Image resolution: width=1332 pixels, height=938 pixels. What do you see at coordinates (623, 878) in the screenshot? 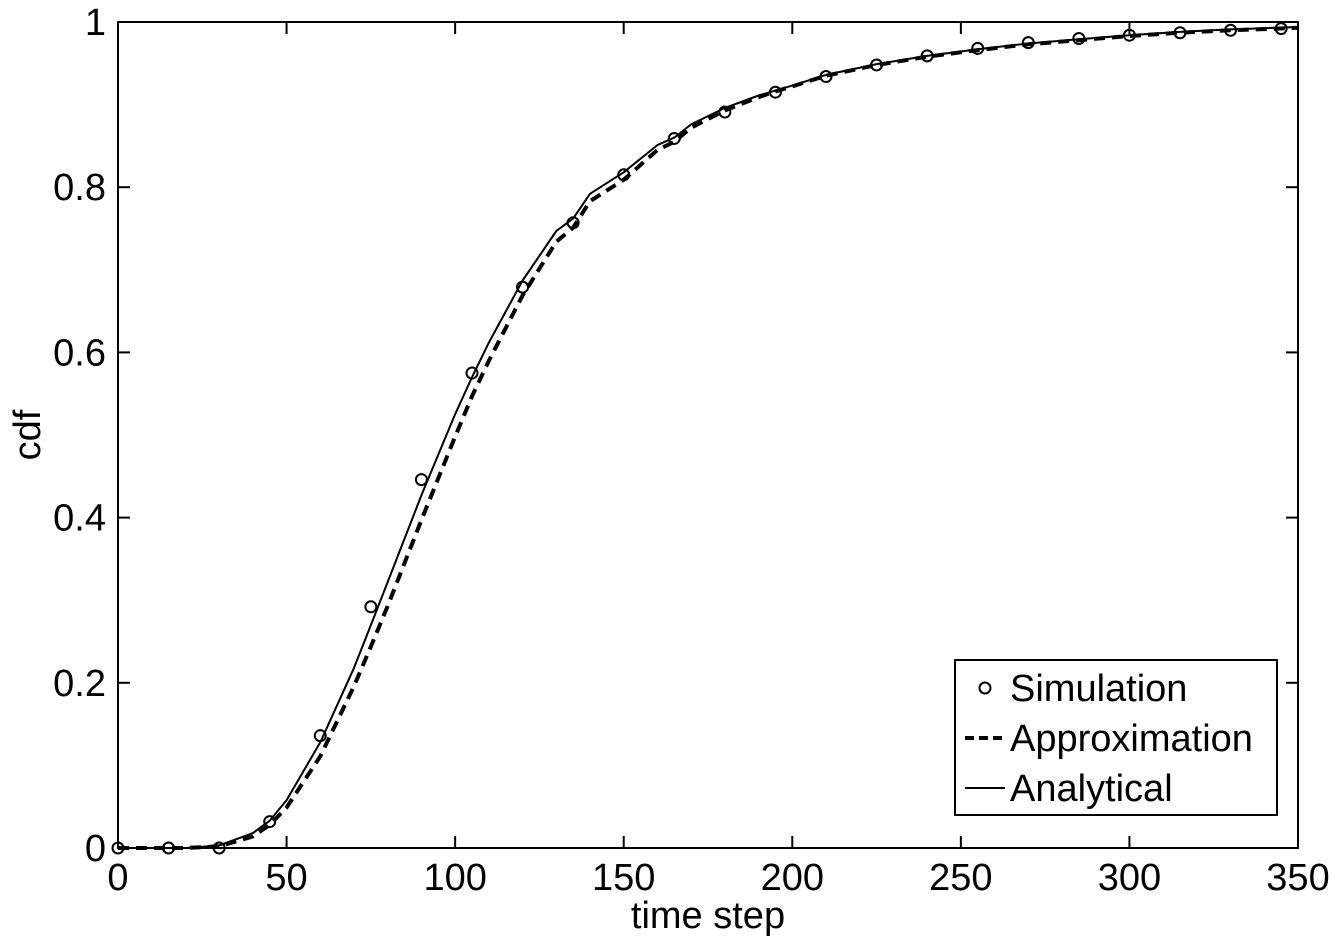
I see `x-tick-label: 150` at bounding box center [623, 878].